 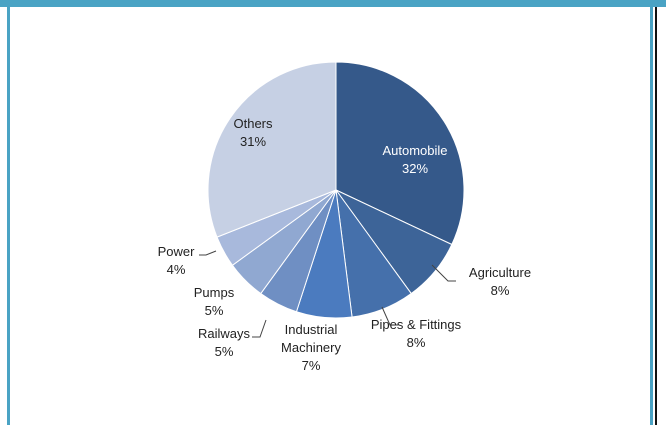 What do you see at coordinates (416, 333) in the screenshot?
I see `slice-label-pipes-fittings: Pipes & Fittings 8%` at bounding box center [416, 333].